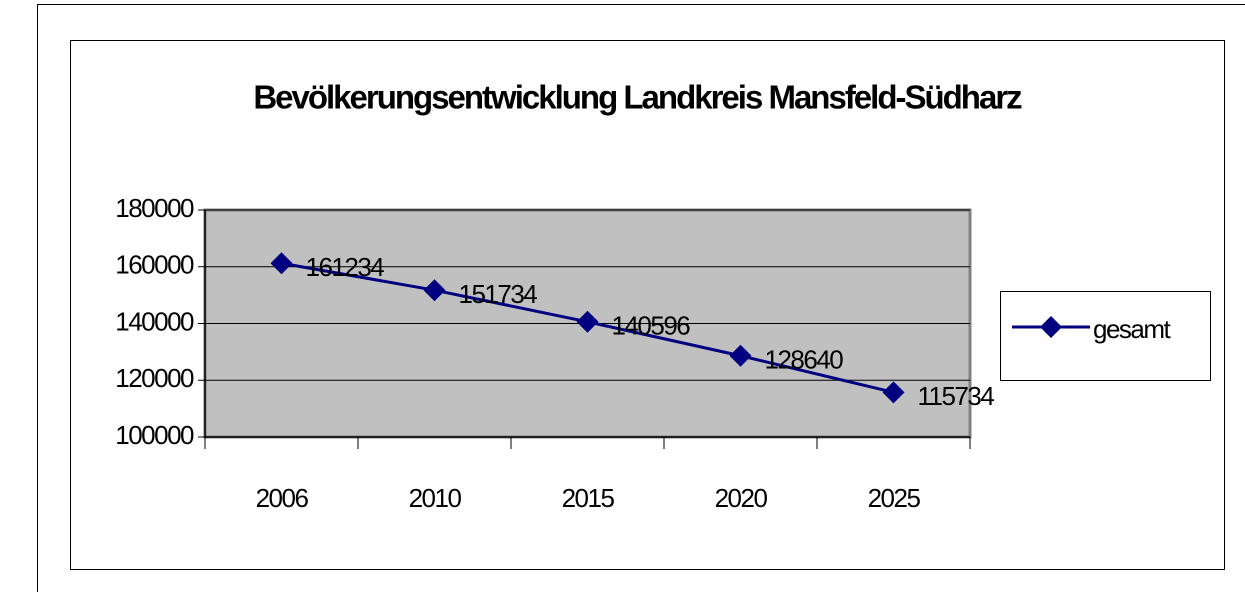 Image resolution: width=1245 pixels, height=592 pixels. Describe the element at coordinates (956, 396) in the screenshot. I see `data-label: 115734` at that location.